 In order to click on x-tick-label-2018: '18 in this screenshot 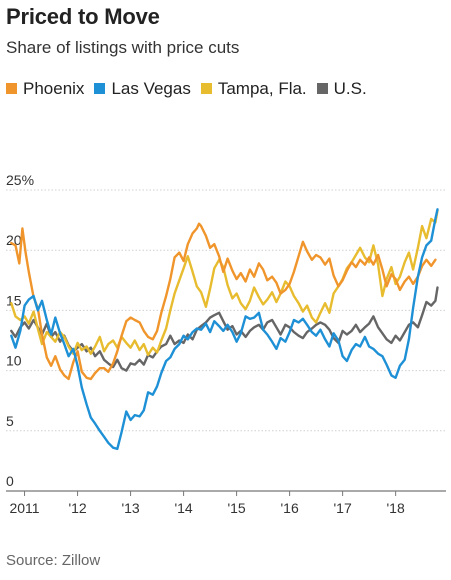, I will do `click(396, 508)`.